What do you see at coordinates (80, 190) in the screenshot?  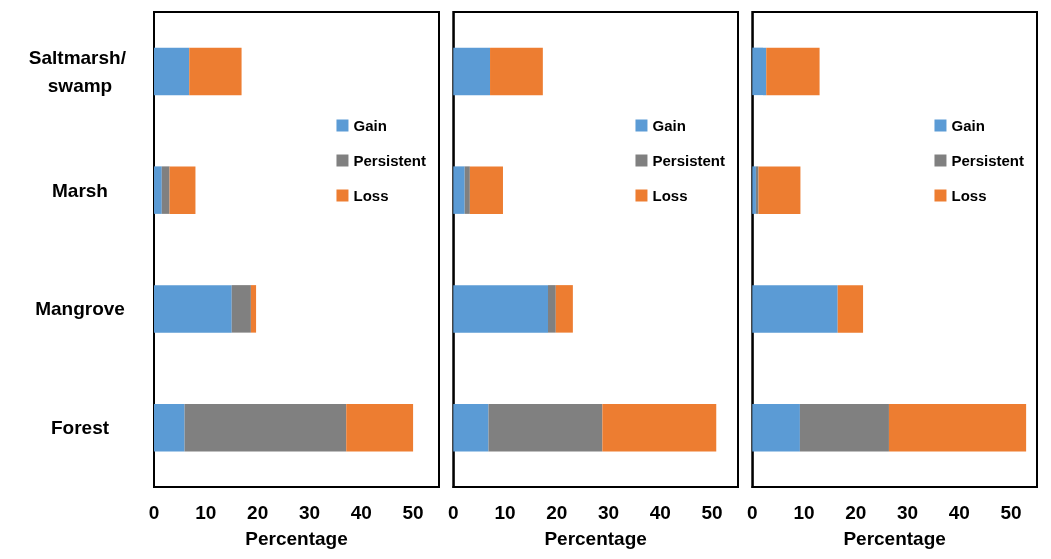 I see `y-tick-label: Marsh` at bounding box center [80, 190].